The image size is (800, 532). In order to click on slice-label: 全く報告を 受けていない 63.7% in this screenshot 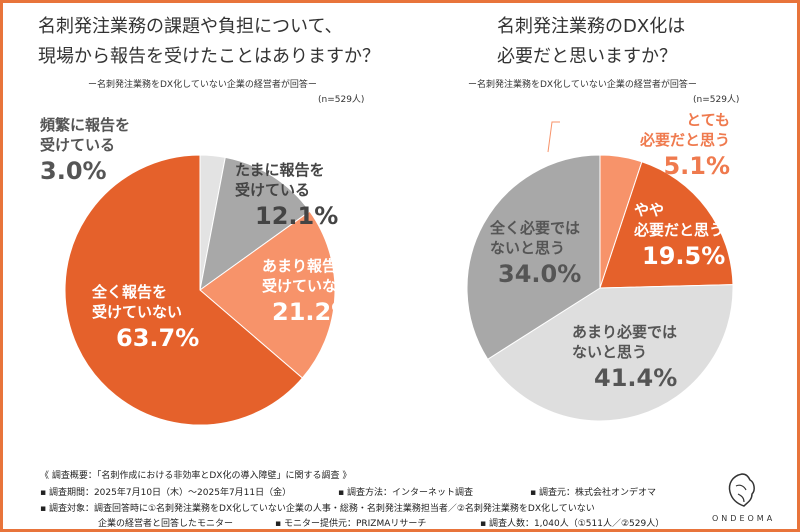, I will do `click(146, 317)`.